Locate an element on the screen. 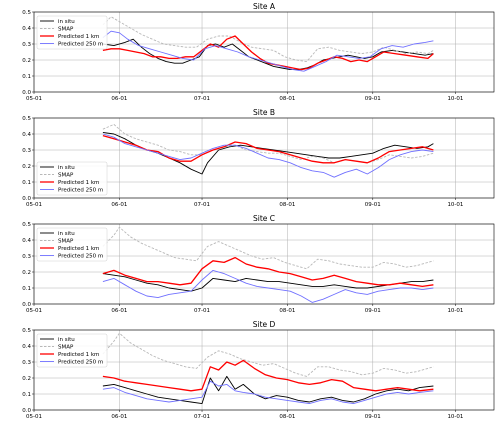 This screenshot has width=500, height=423. chart-title: Site D is located at coordinates (264, 324).